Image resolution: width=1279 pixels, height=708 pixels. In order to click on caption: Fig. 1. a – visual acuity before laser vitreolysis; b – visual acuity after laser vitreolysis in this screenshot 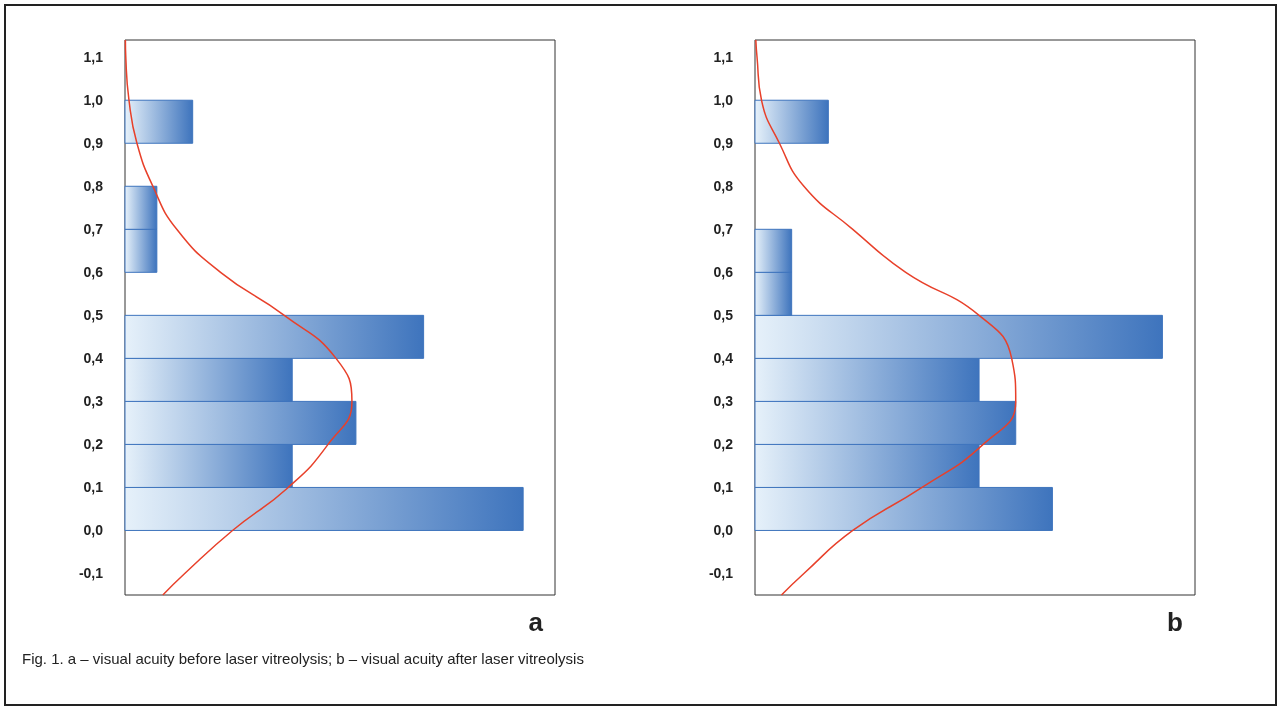, I will do `click(303, 658)`.